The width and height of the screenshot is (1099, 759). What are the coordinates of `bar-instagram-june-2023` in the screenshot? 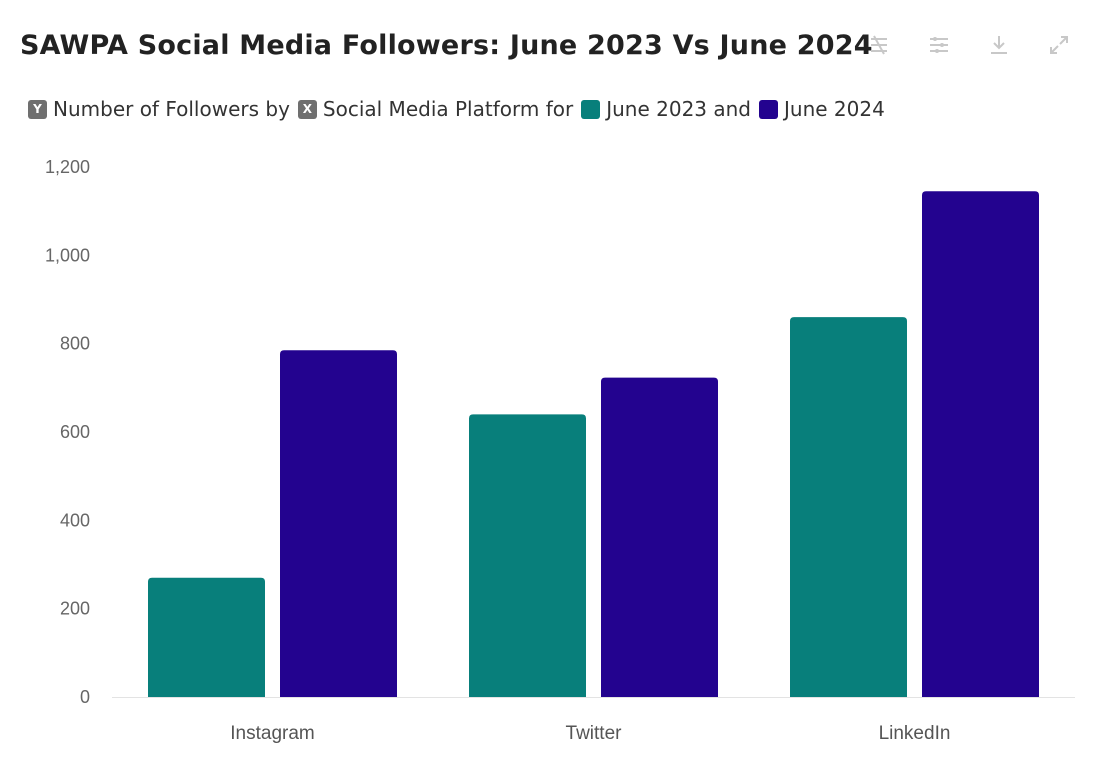 It's located at (206, 637).